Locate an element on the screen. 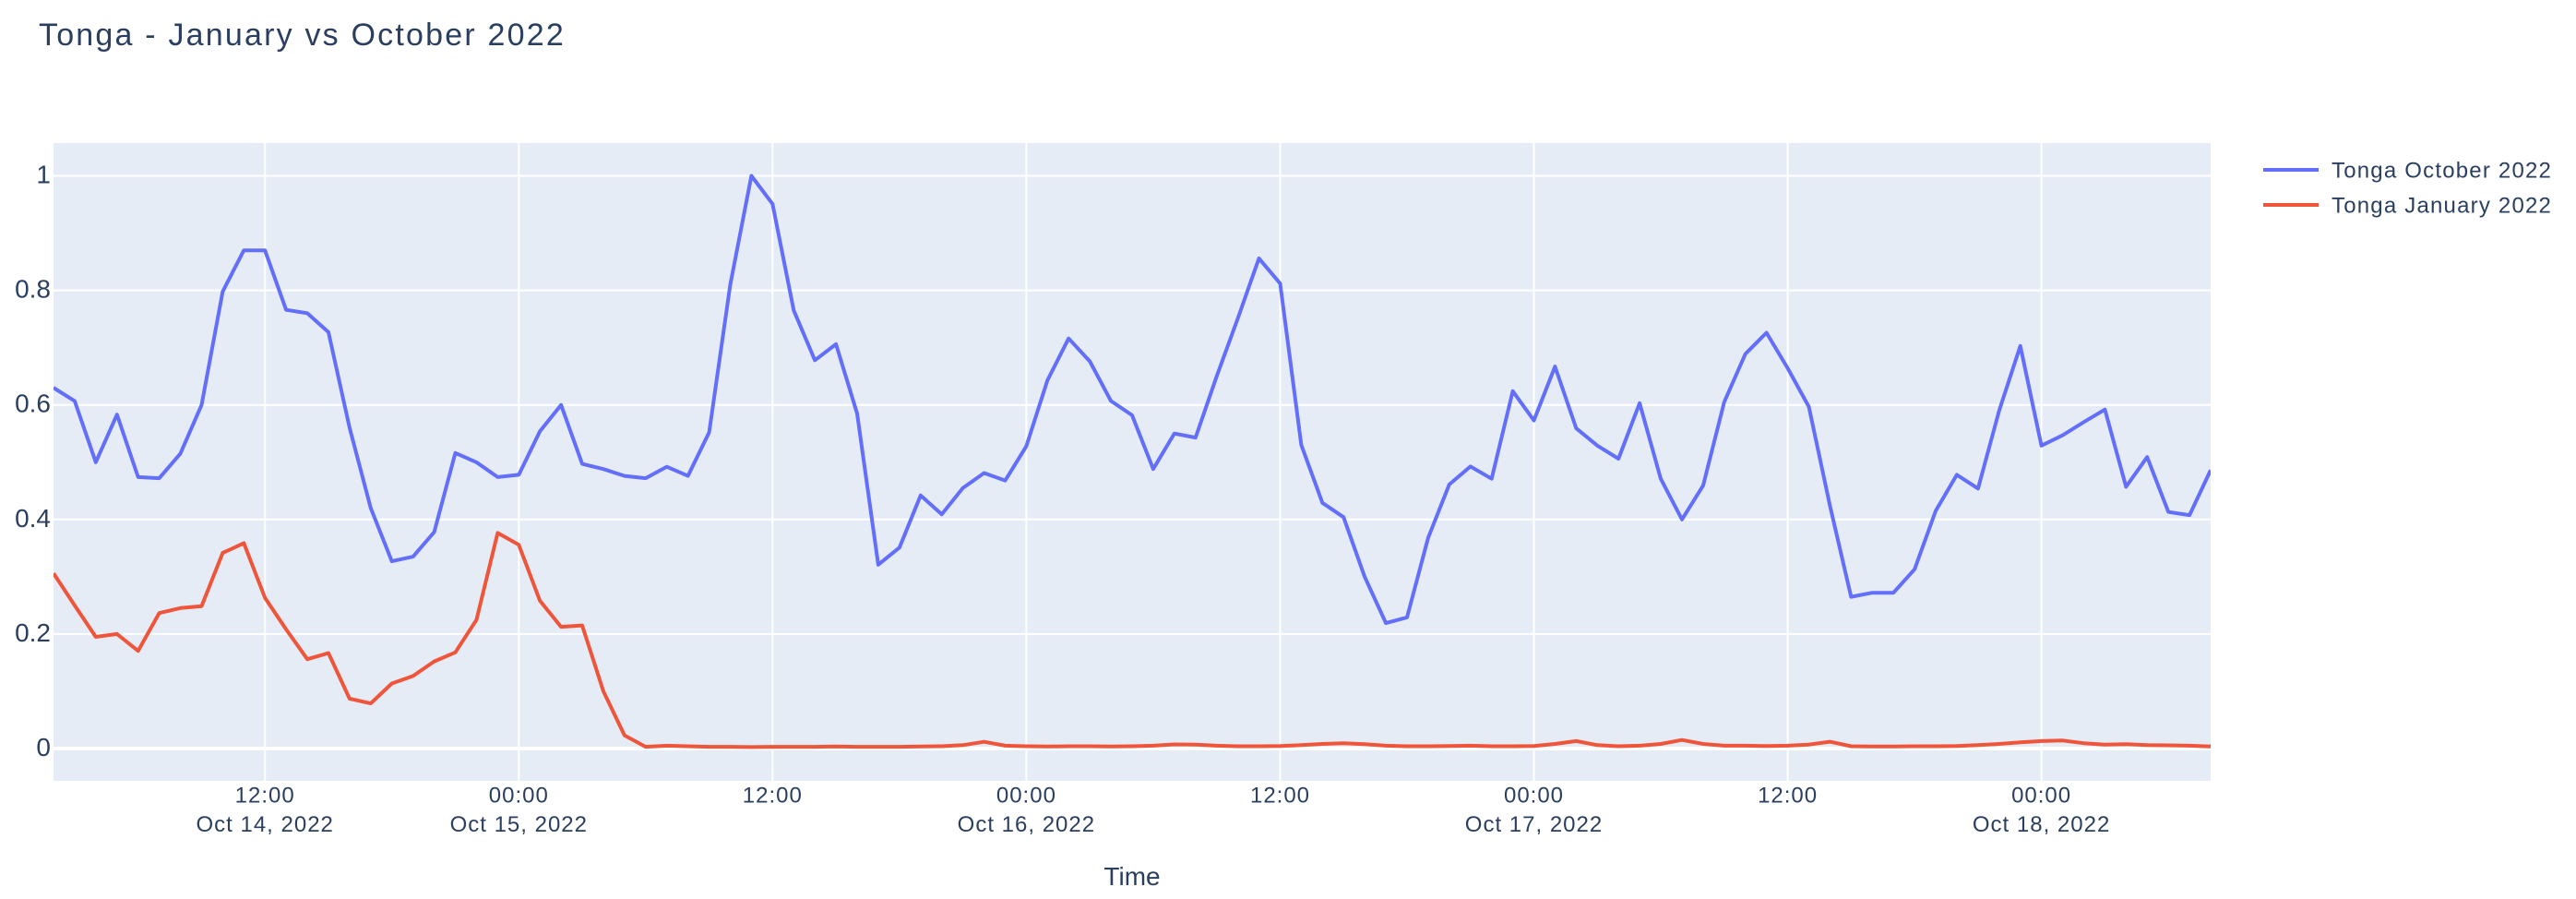 This screenshot has width=2576, height=899. svg-text:Tonga - January vs October 202: Tonga - January vs October 2022 is located at coordinates (302, 35).